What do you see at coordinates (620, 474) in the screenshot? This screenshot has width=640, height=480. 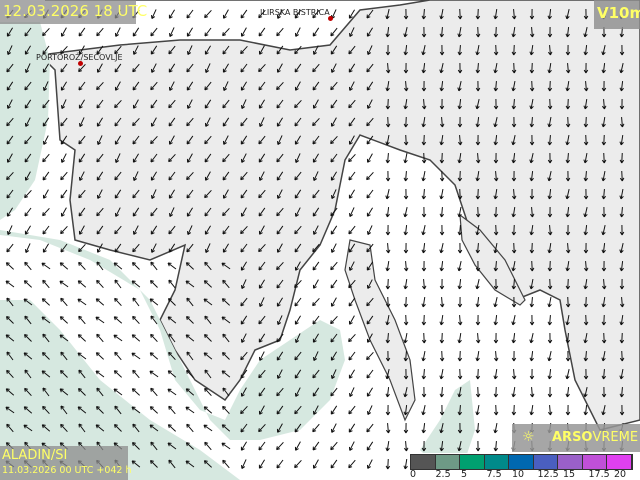 I see `legend-label: 20` at bounding box center [620, 474].